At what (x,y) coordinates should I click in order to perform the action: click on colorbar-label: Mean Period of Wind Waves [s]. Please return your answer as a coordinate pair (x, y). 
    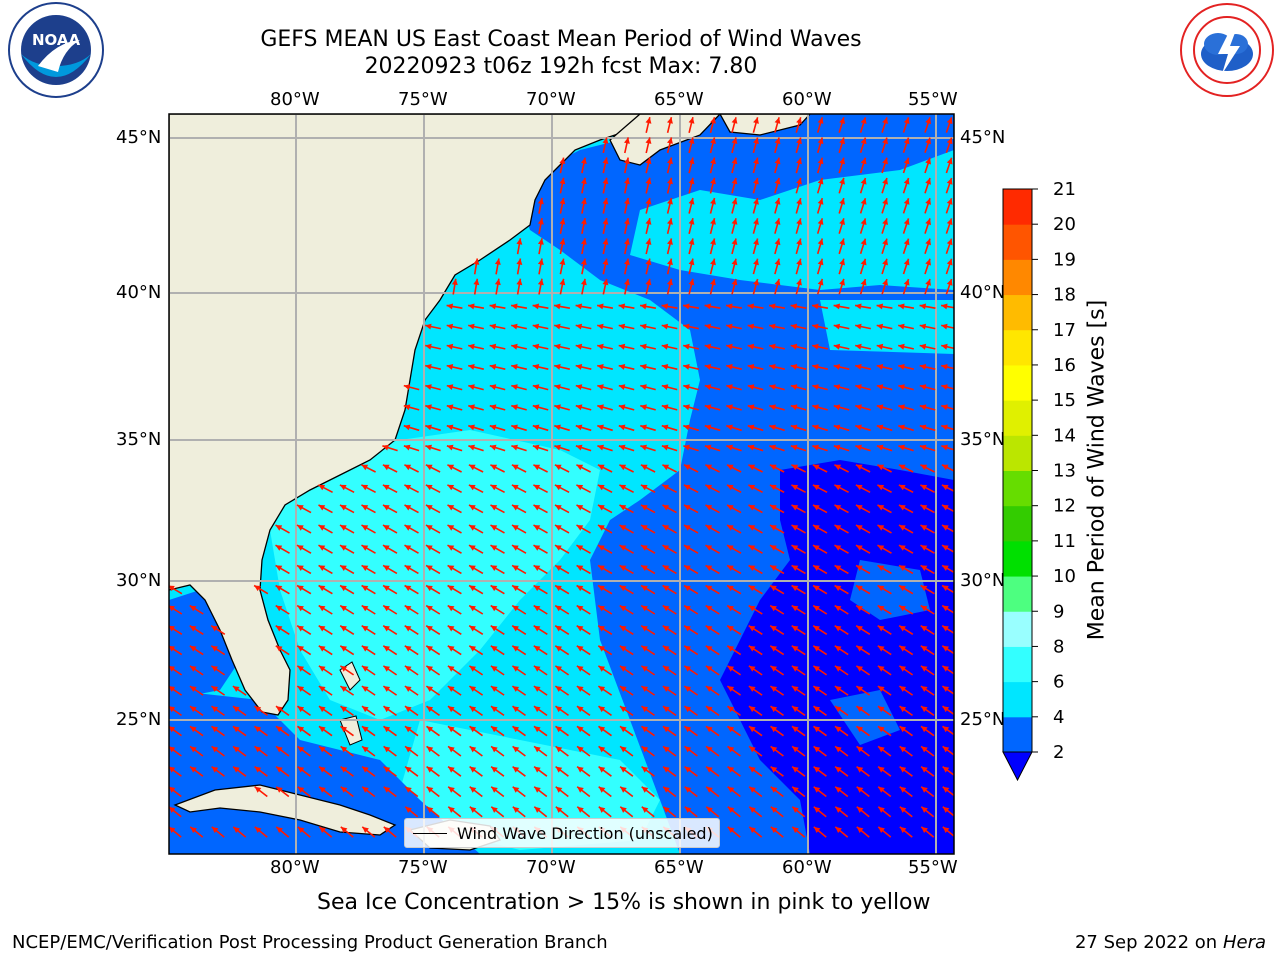
    Looking at the image, I should click on (1097, 470).